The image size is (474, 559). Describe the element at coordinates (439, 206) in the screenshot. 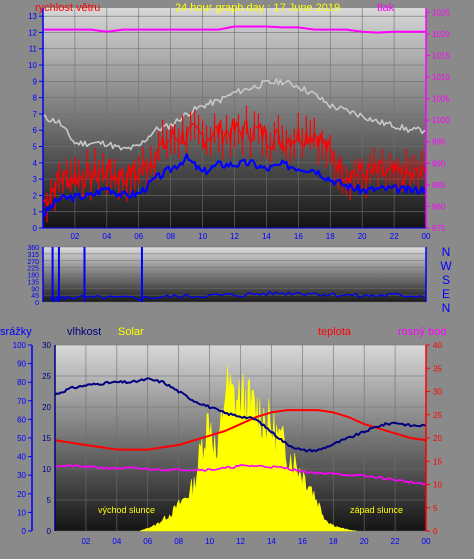

I see `pressure-tick-label: 980` at that location.